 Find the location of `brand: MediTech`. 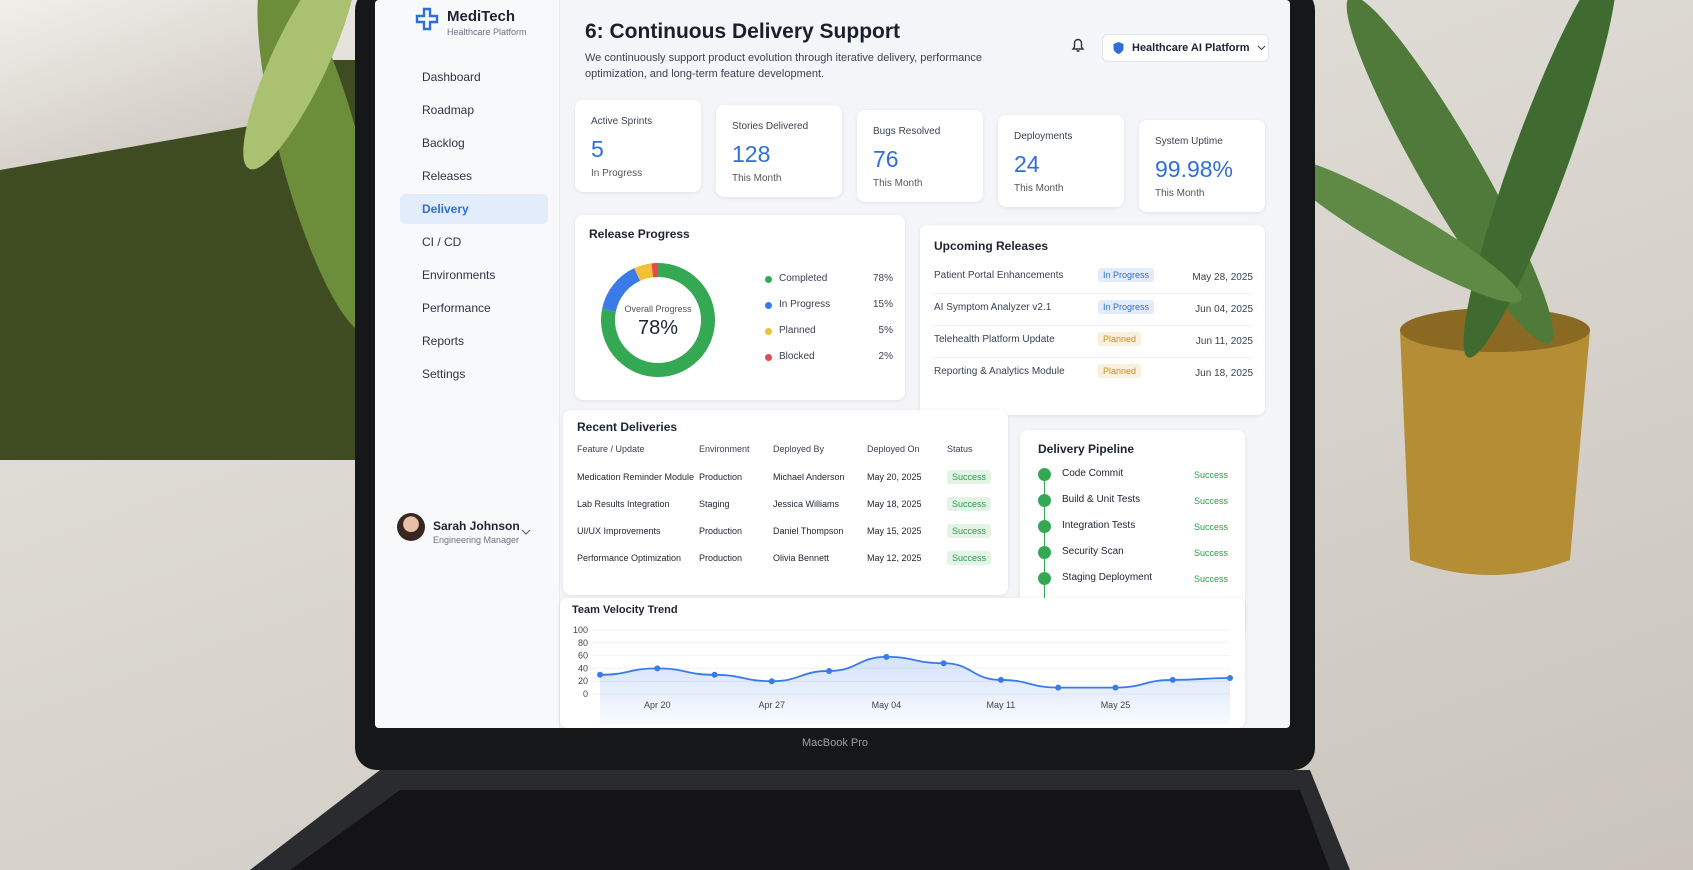

brand: MediTech is located at coordinates (481, 16).